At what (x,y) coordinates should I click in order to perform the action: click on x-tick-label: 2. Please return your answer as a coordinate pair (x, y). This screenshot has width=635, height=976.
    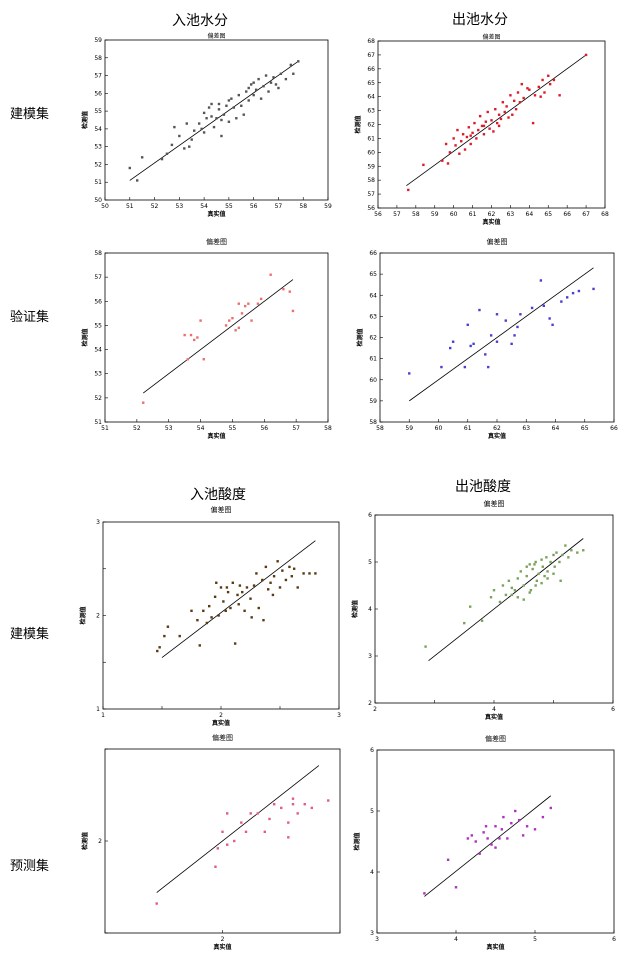
    Looking at the image, I should click on (221, 715).